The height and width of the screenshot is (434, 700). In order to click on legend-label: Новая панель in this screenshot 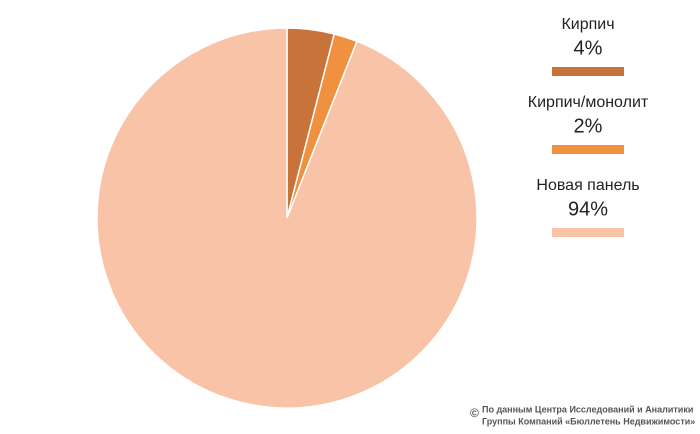, I will do `click(587, 185)`.